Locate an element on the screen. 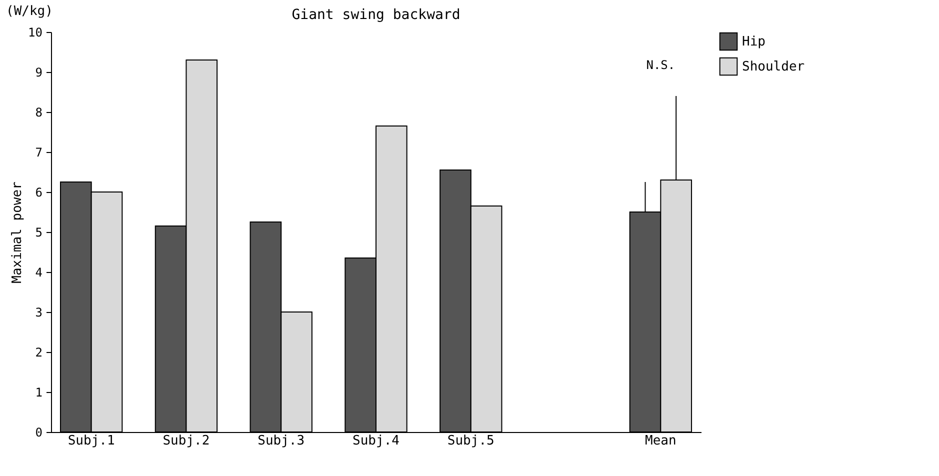 The width and height of the screenshot is (939, 476). x-tick-label: Subj.4 is located at coordinates (376, 441).